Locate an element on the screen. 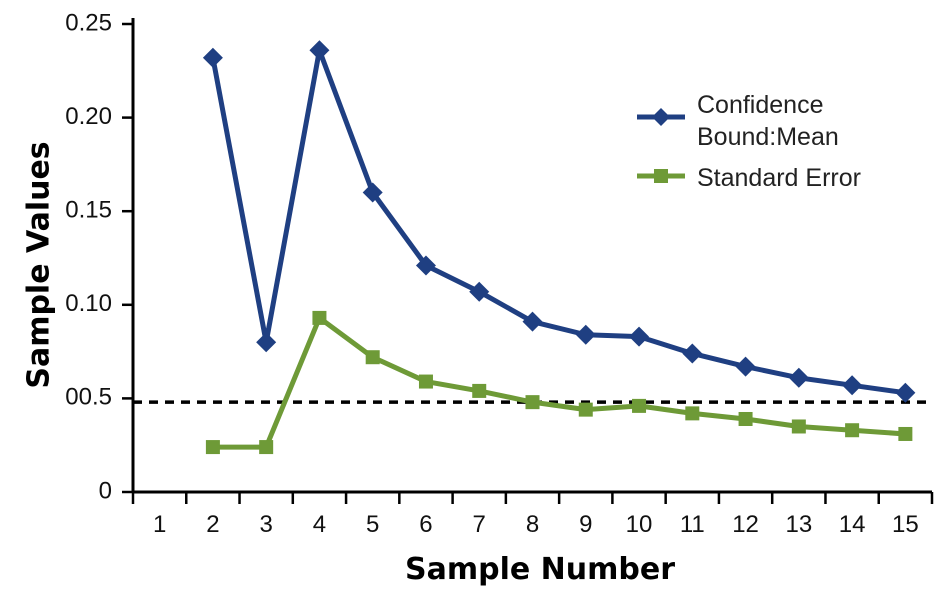  x-tick-label: 2 is located at coordinates (212, 524).